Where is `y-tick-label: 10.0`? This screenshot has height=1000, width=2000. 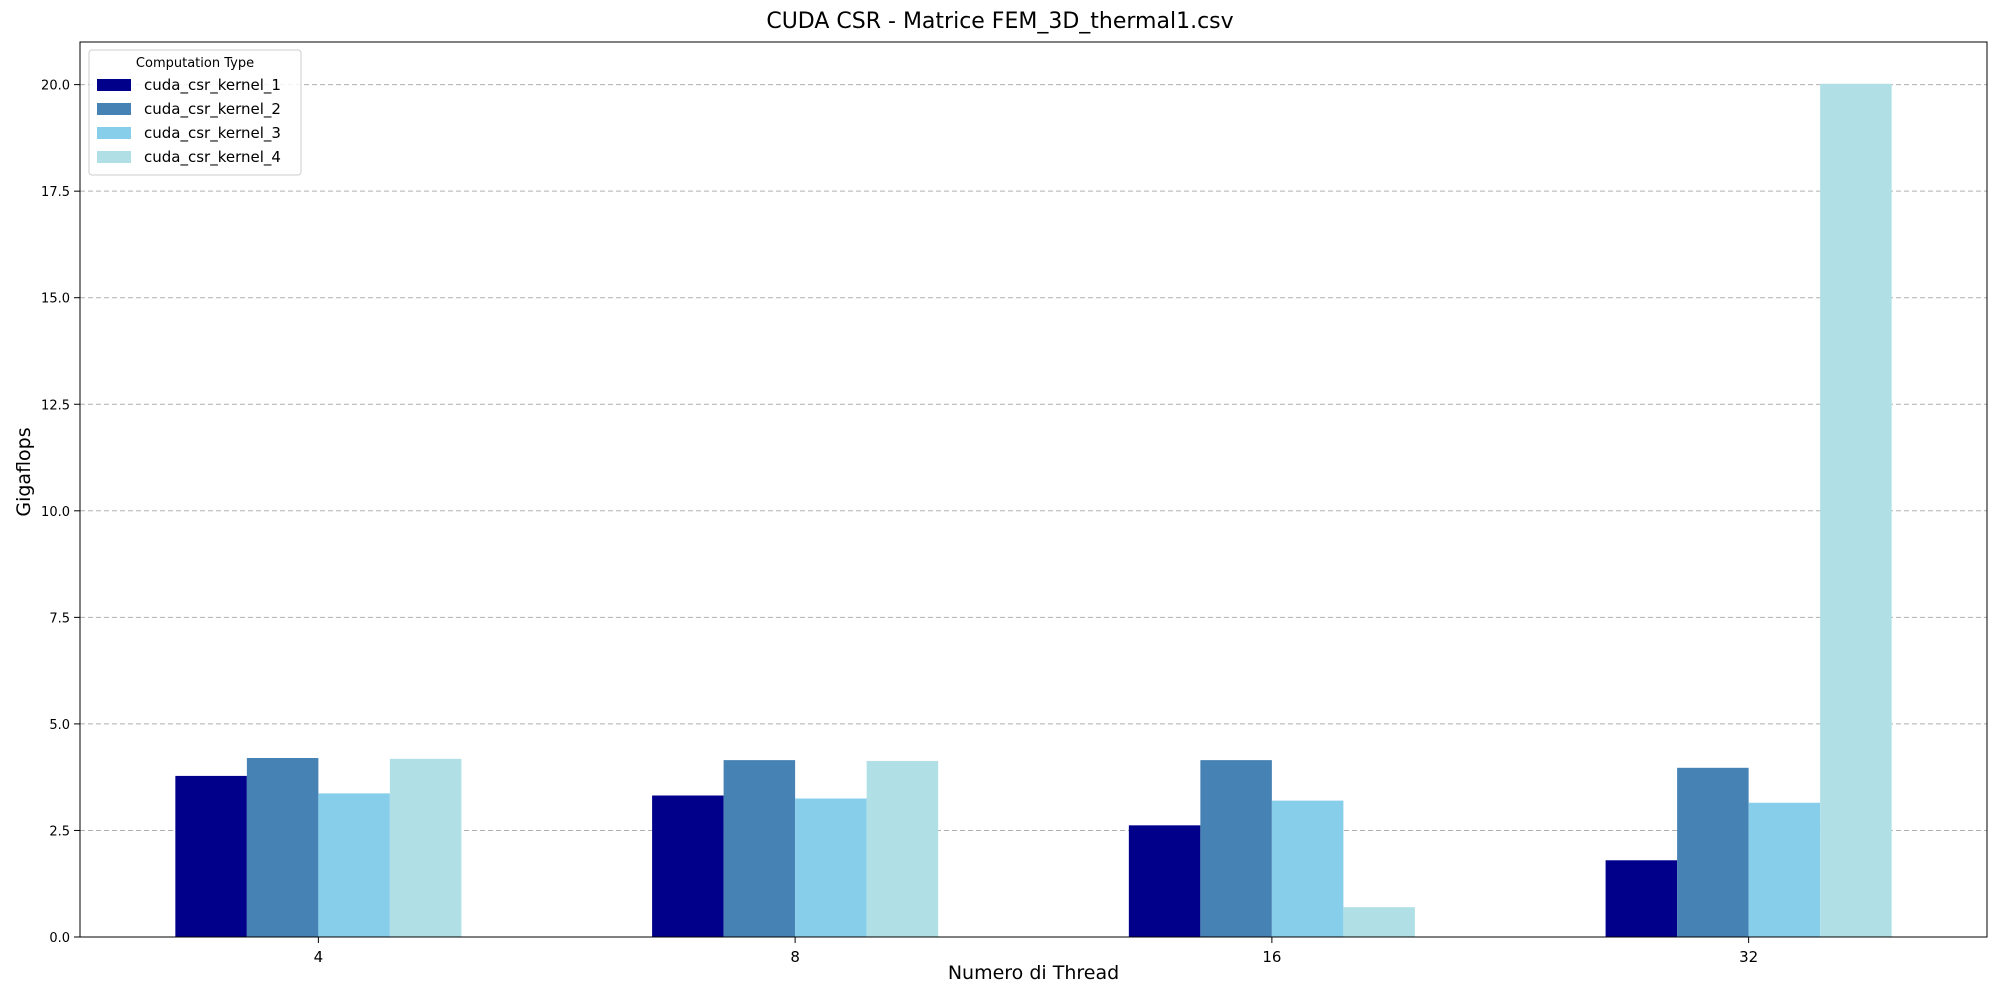
y-tick-label: 10.0 is located at coordinates (55, 512).